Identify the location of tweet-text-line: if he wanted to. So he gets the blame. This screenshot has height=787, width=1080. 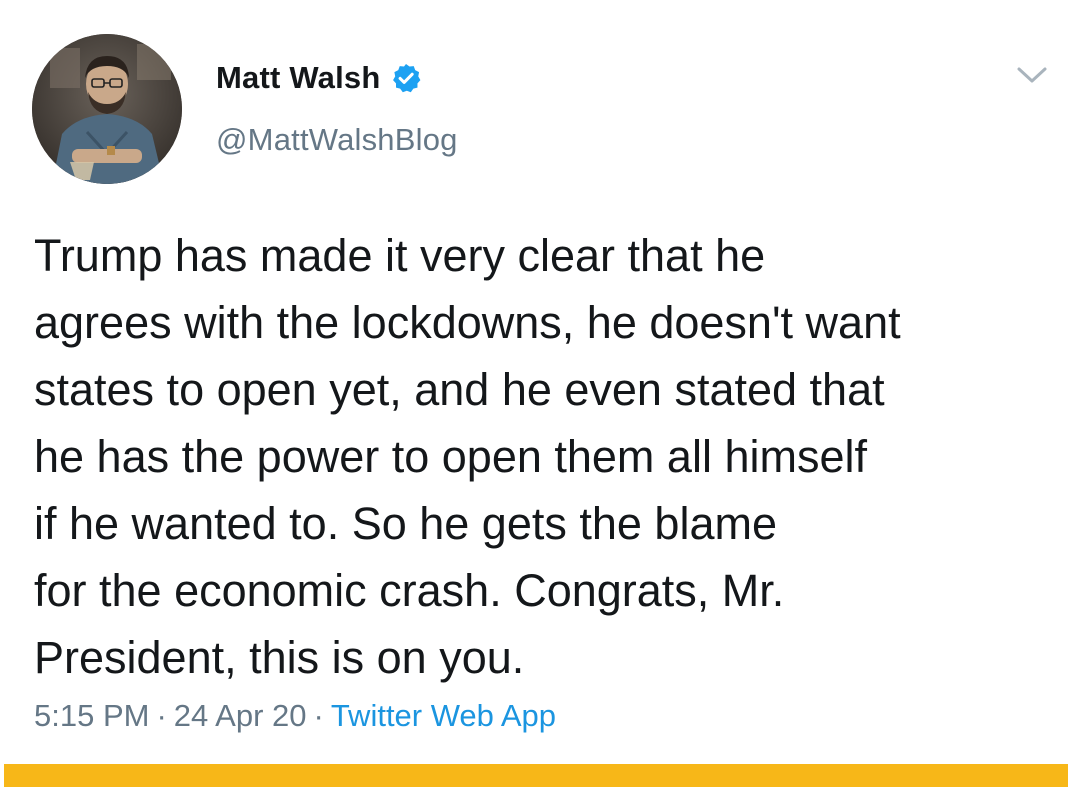
(405, 523).